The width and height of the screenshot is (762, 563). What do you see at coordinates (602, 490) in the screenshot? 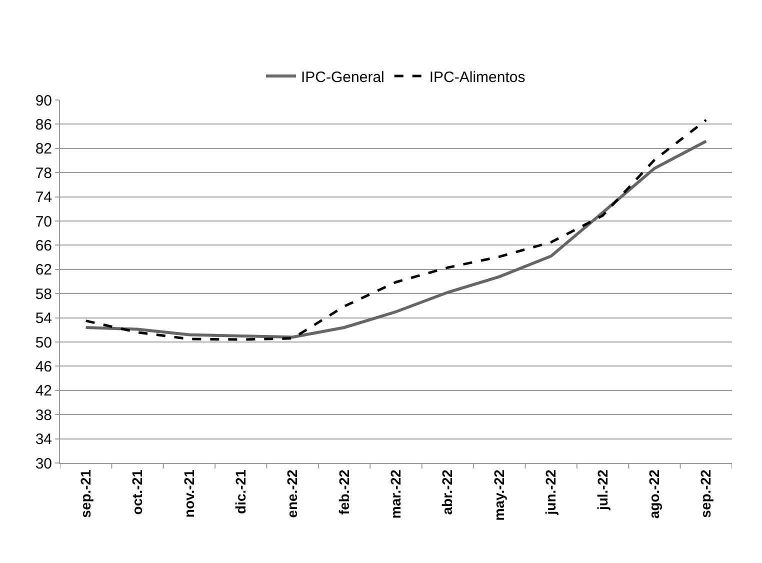
I see `x-tick-label: jul.-22` at bounding box center [602, 490].